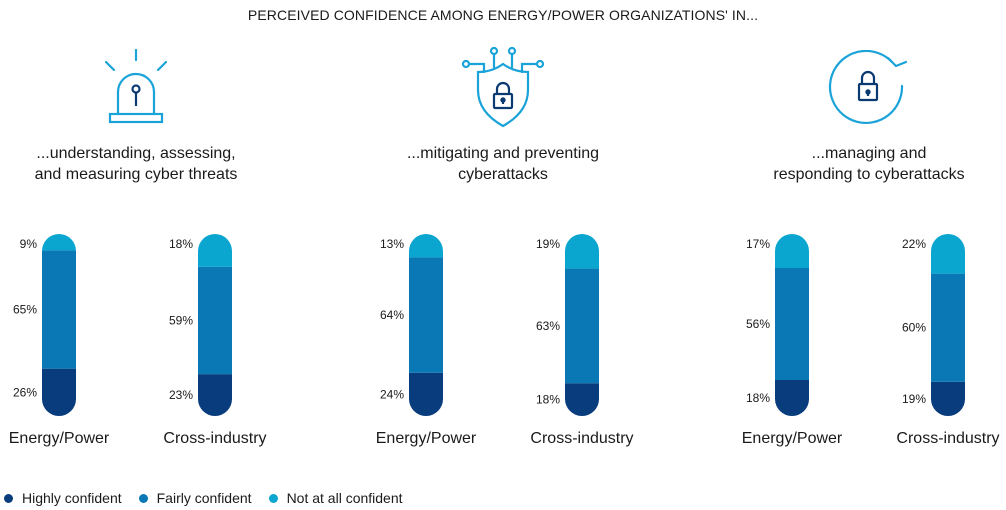  What do you see at coordinates (548, 326) in the screenshot?
I see `data-label: 63%` at bounding box center [548, 326].